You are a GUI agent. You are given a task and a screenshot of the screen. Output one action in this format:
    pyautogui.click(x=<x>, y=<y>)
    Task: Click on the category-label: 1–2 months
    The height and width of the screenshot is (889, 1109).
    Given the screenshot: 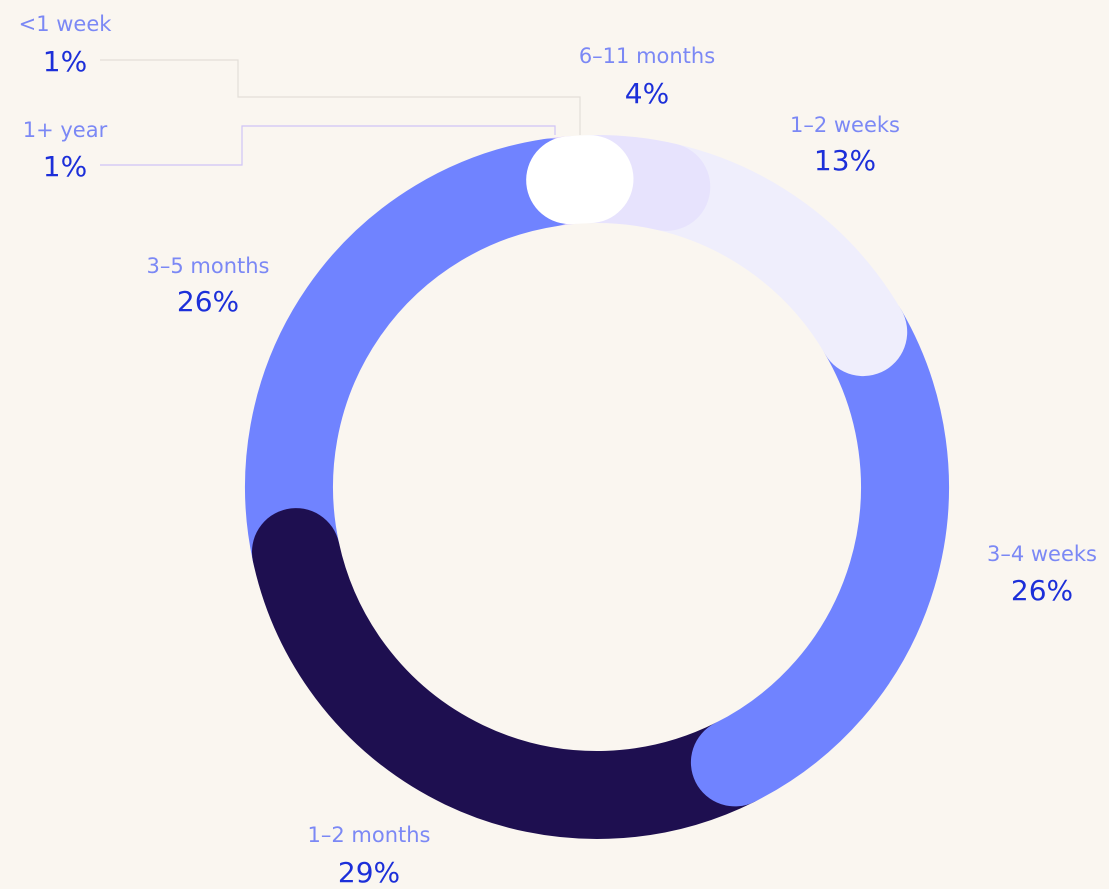 What is the action you would take?
    pyautogui.click(x=369, y=835)
    